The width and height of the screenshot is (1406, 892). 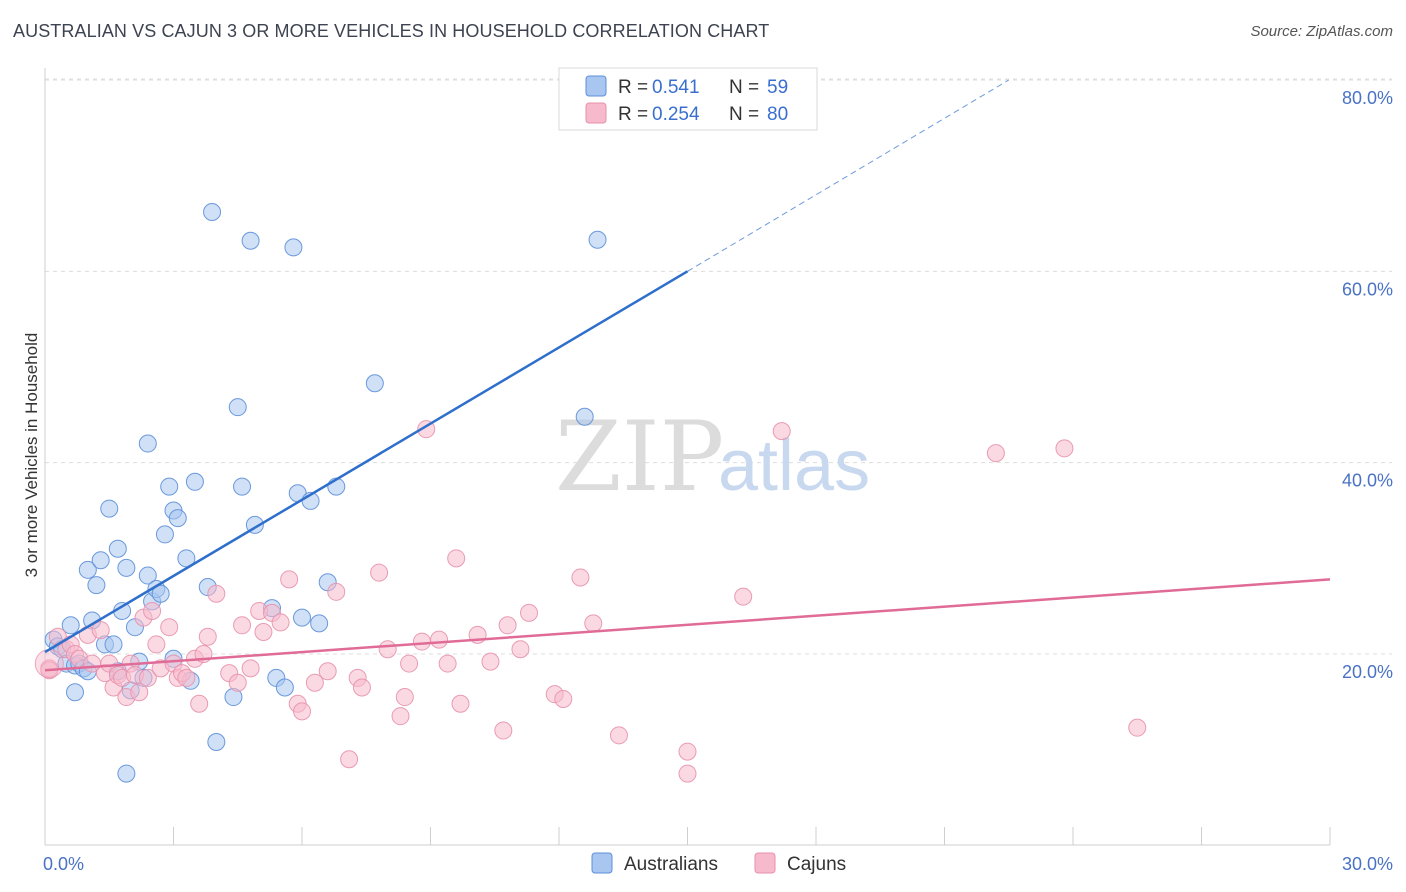 What do you see at coordinates (1321, 31) in the screenshot?
I see `source-credit: Source: ZipAtlas.com` at bounding box center [1321, 31].